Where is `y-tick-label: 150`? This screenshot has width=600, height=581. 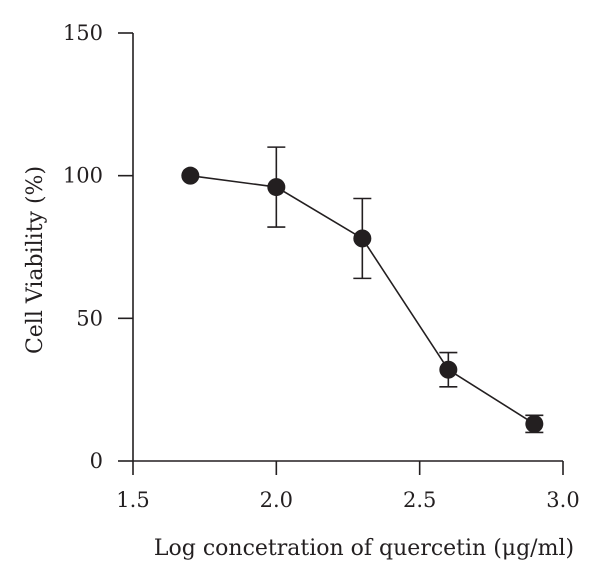
y-tick-label: 150 is located at coordinates (83, 33).